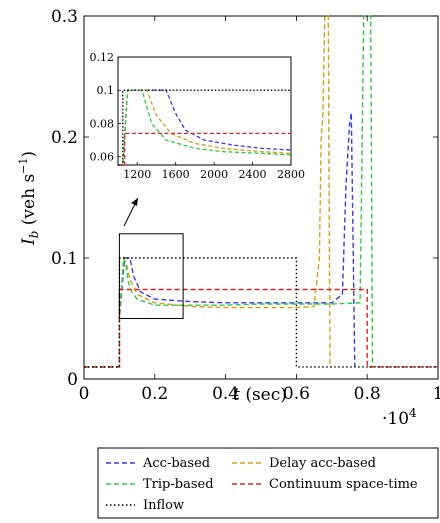  I want to click on legend-item-acc-based: Acc-based, so click(158, 463).